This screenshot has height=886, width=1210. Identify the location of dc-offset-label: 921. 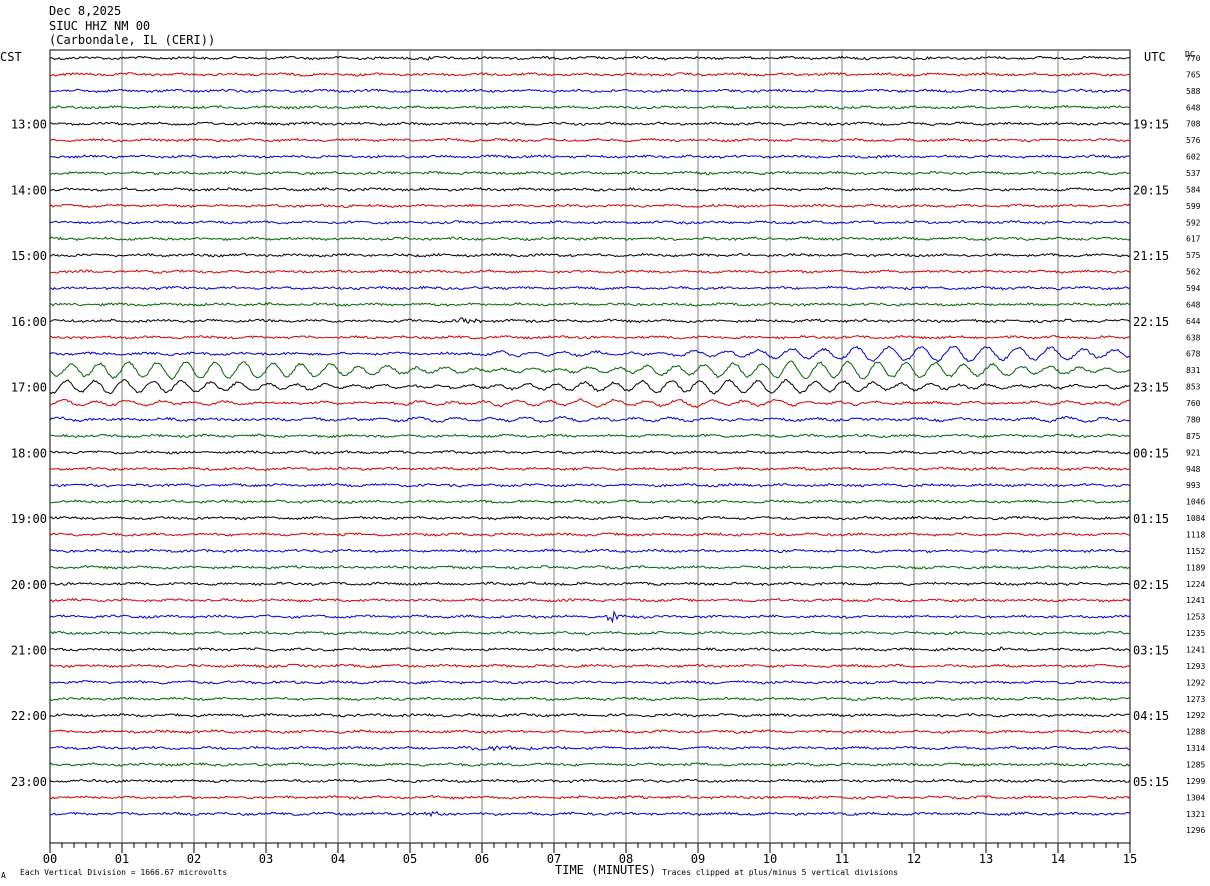
(1193, 452).